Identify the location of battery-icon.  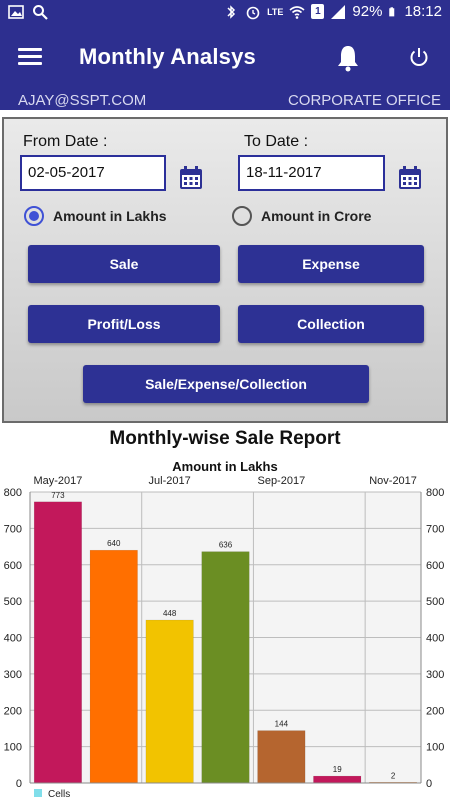
(392, 11).